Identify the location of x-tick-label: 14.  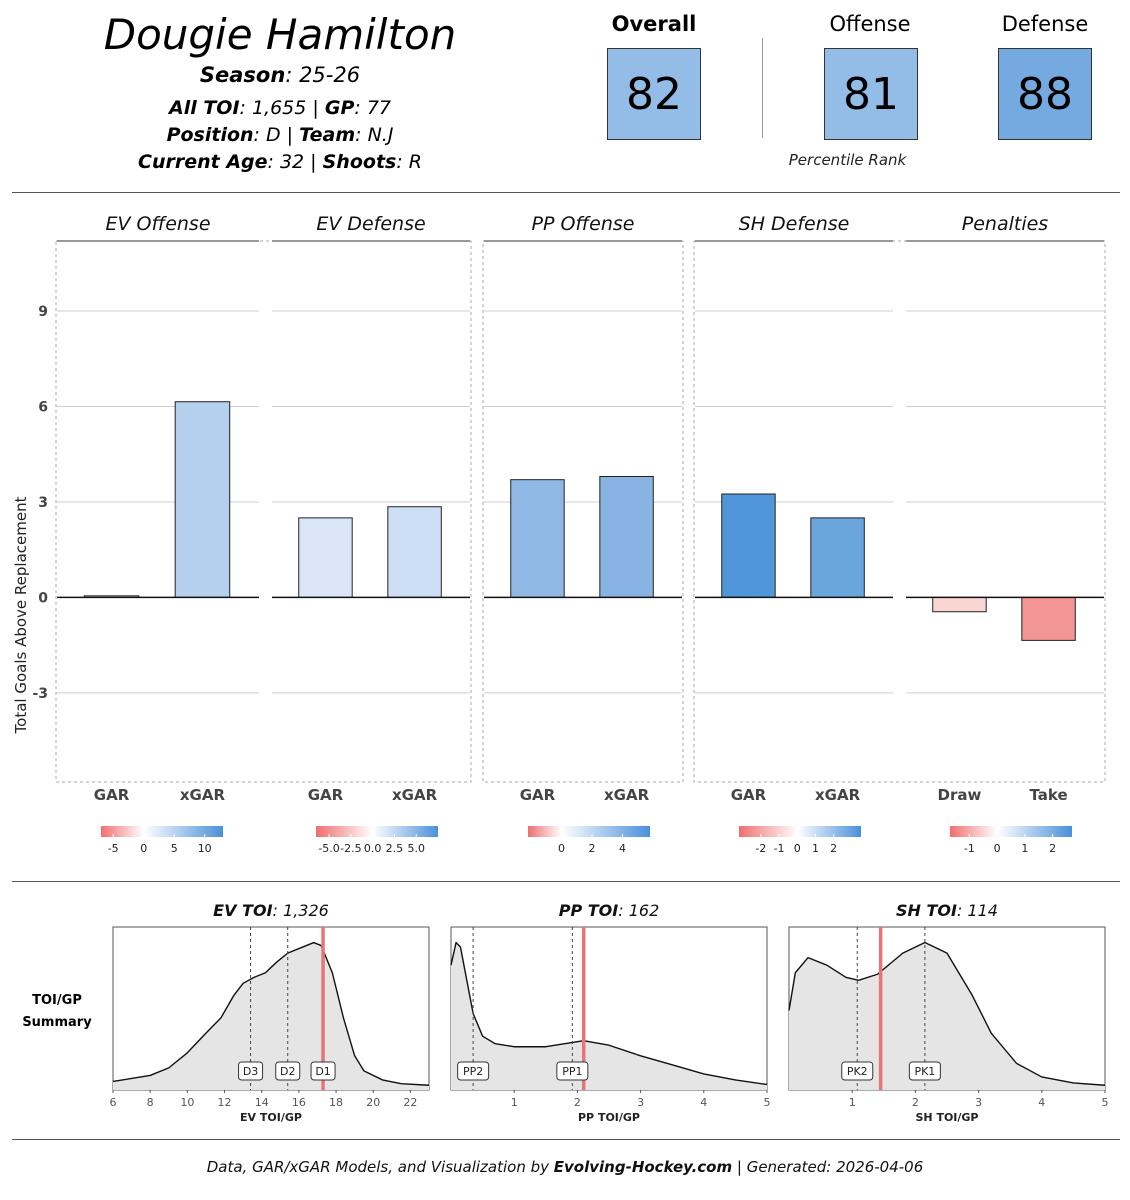
(262, 1102).